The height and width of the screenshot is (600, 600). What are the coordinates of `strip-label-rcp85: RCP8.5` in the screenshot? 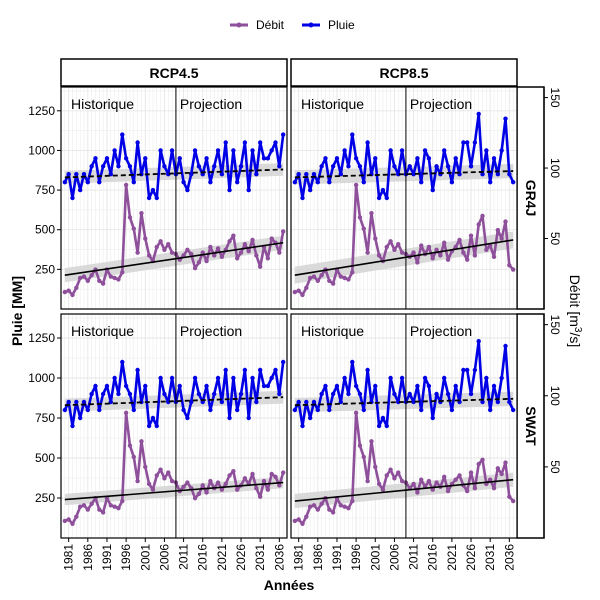 It's located at (403, 73).